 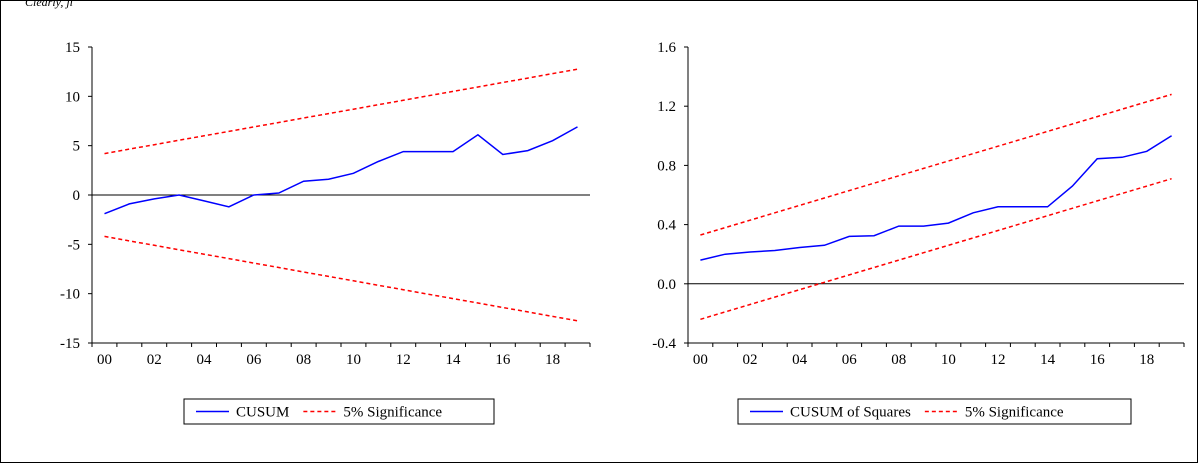 What do you see at coordinates (503, 360) in the screenshot?
I see `cusum-x-tick-label: 16` at bounding box center [503, 360].